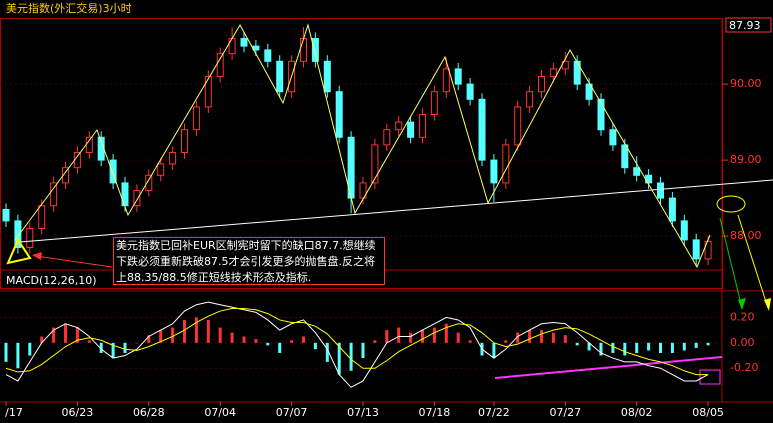 The width and height of the screenshot is (773, 423). What do you see at coordinates (396, 211) in the screenshot?
I see `trend-line` at bounding box center [396, 211].